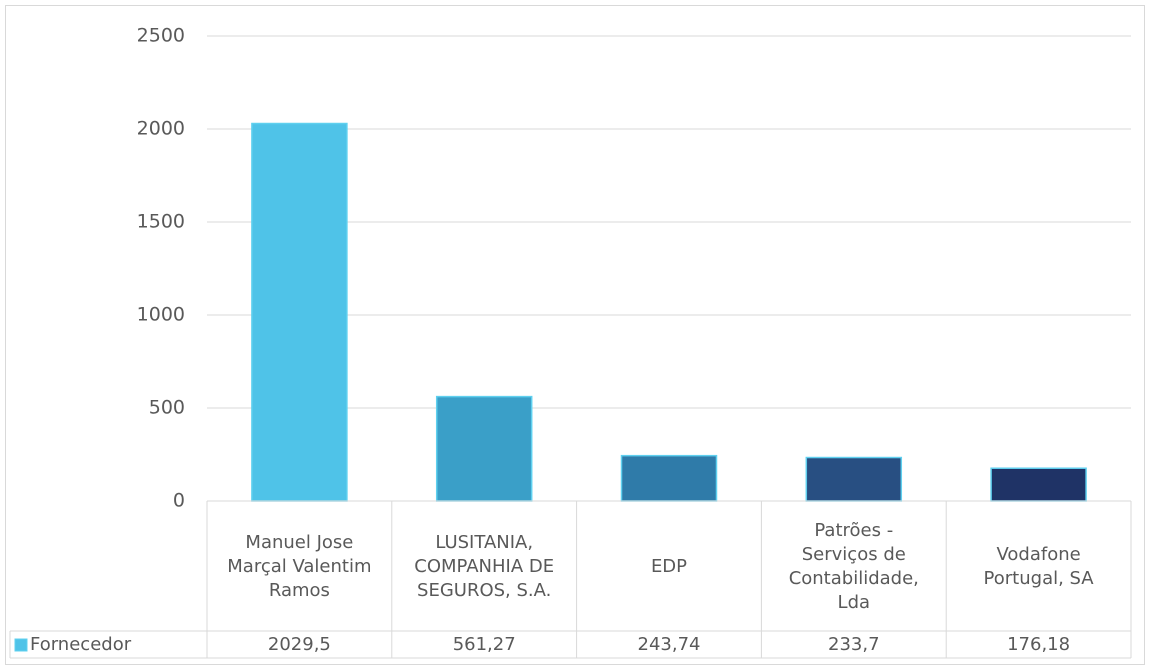 This screenshot has width=1150, height=671. What do you see at coordinates (299, 644) in the screenshot?
I see `data-table-value: 2029,5` at bounding box center [299, 644].